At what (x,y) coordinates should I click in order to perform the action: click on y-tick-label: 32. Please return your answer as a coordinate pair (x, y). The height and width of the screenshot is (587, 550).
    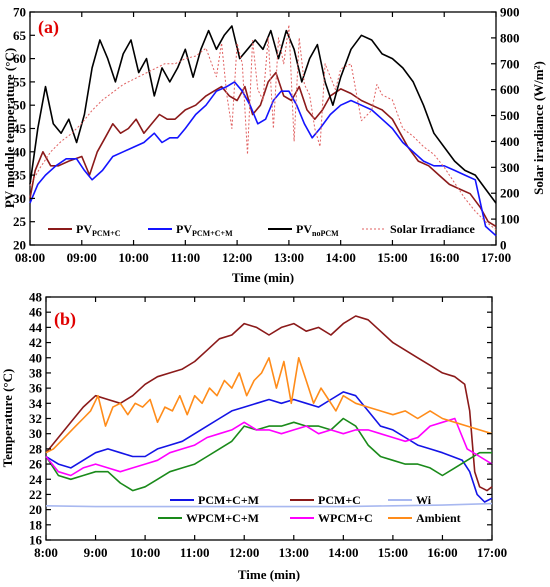
    Looking at the image, I should click on (35, 418).